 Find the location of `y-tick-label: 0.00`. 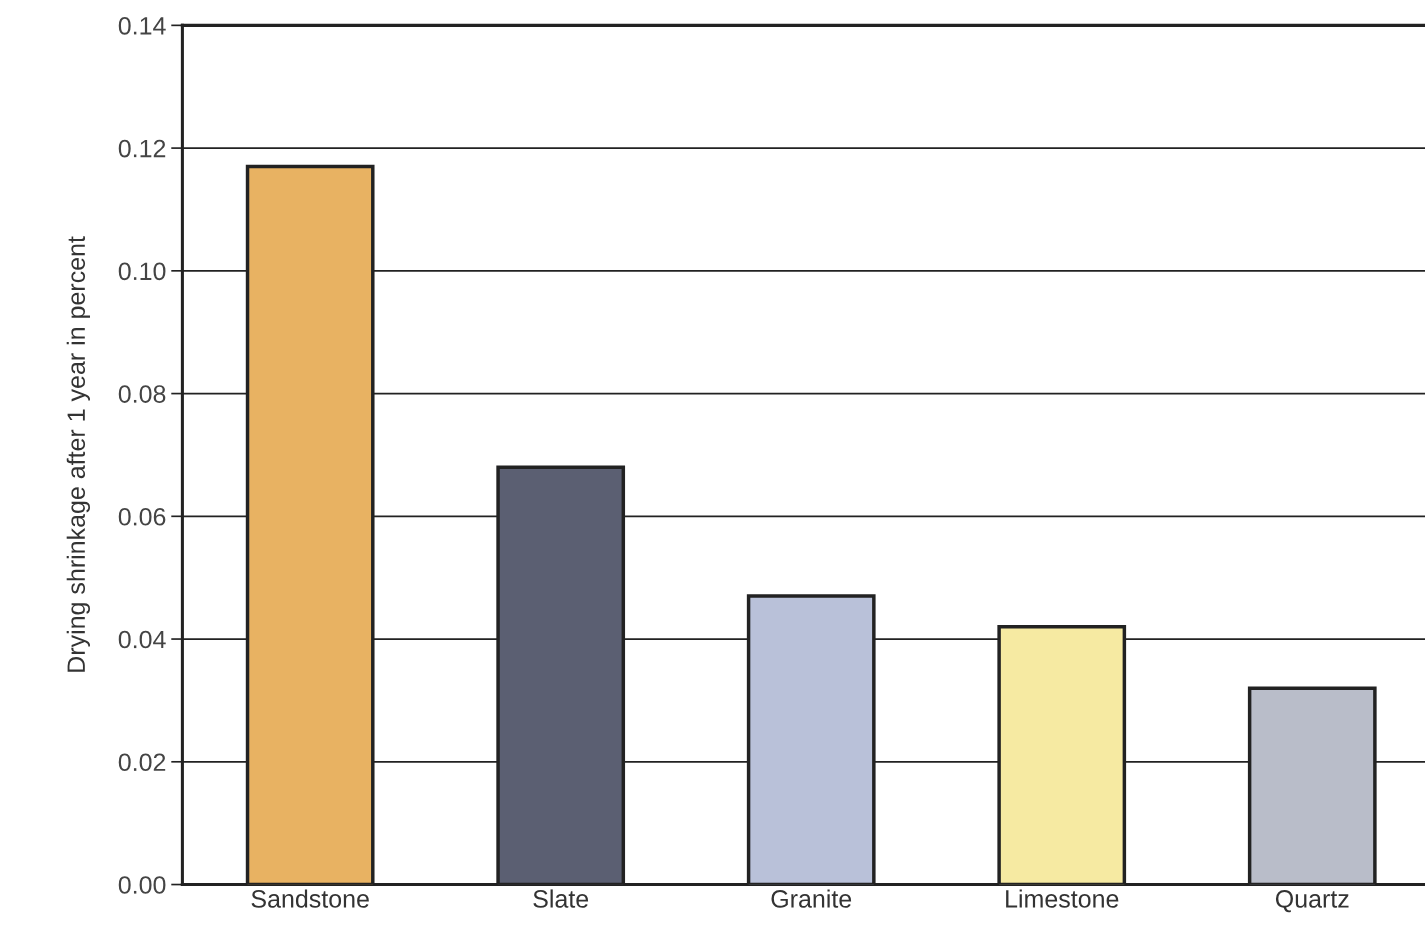

y-tick-label: 0.00 is located at coordinates (142, 885).